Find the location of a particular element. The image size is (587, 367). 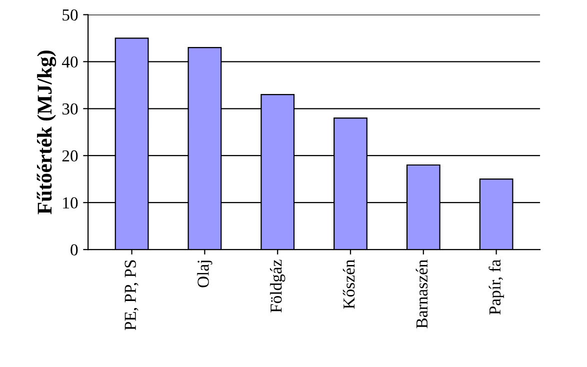

y-tick-label: 30 is located at coordinates (70, 109).